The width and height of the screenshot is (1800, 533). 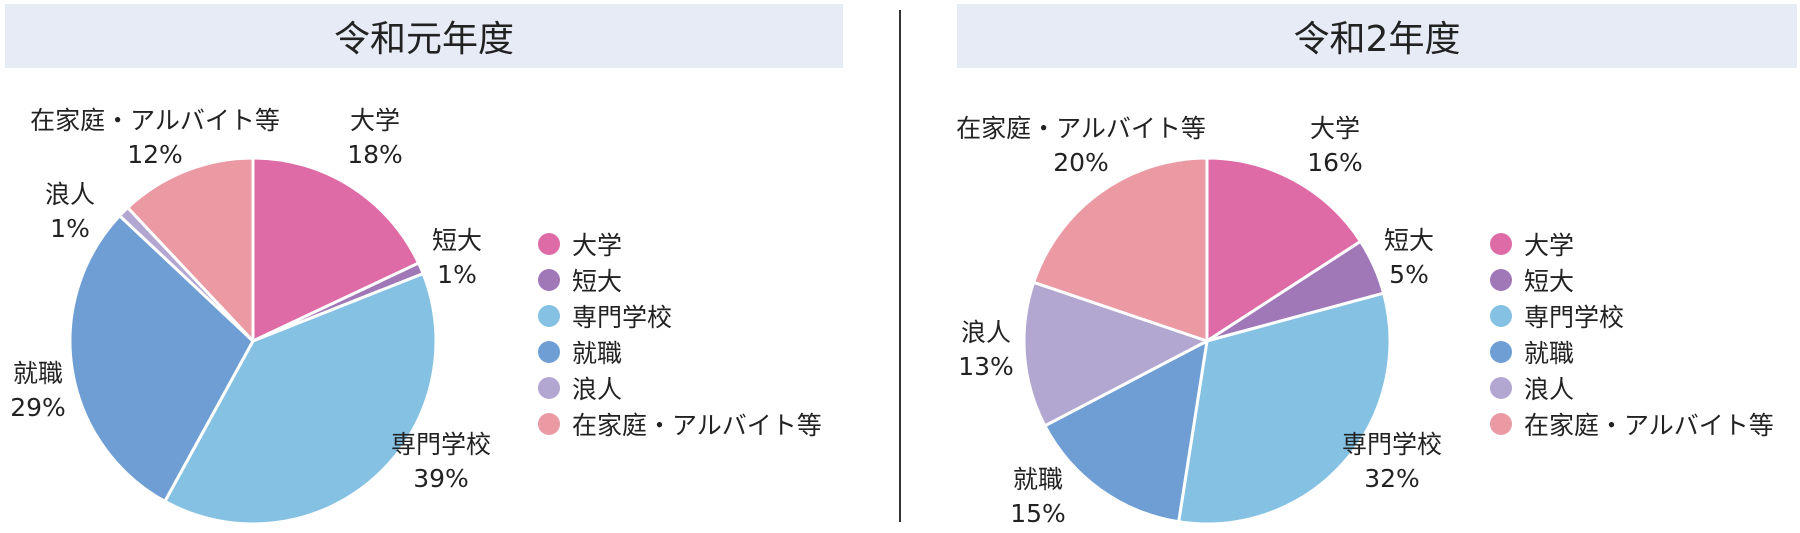 I want to click on chart-title: 令和2年度, so click(x=1377, y=36).